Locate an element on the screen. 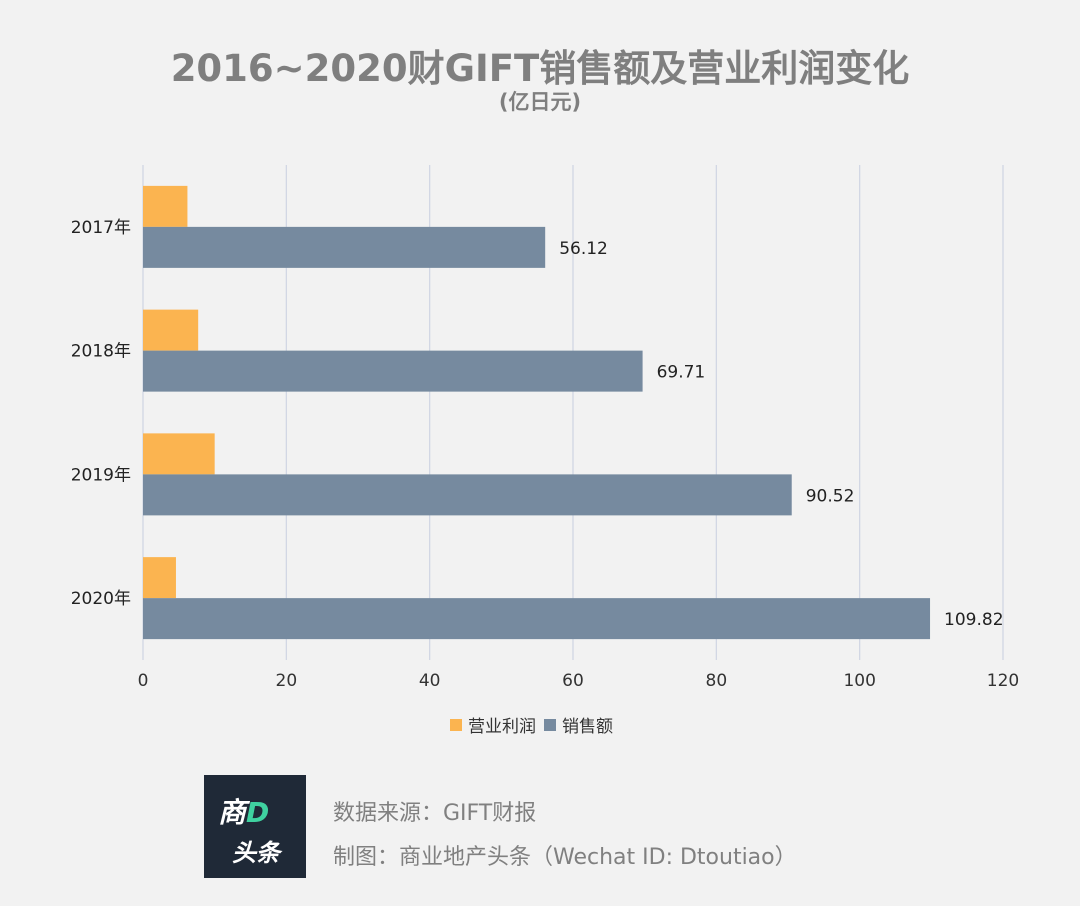 The width and height of the screenshot is (1080, 906). legend-item-sales: 销售额 is located at coordinates (578, 724).